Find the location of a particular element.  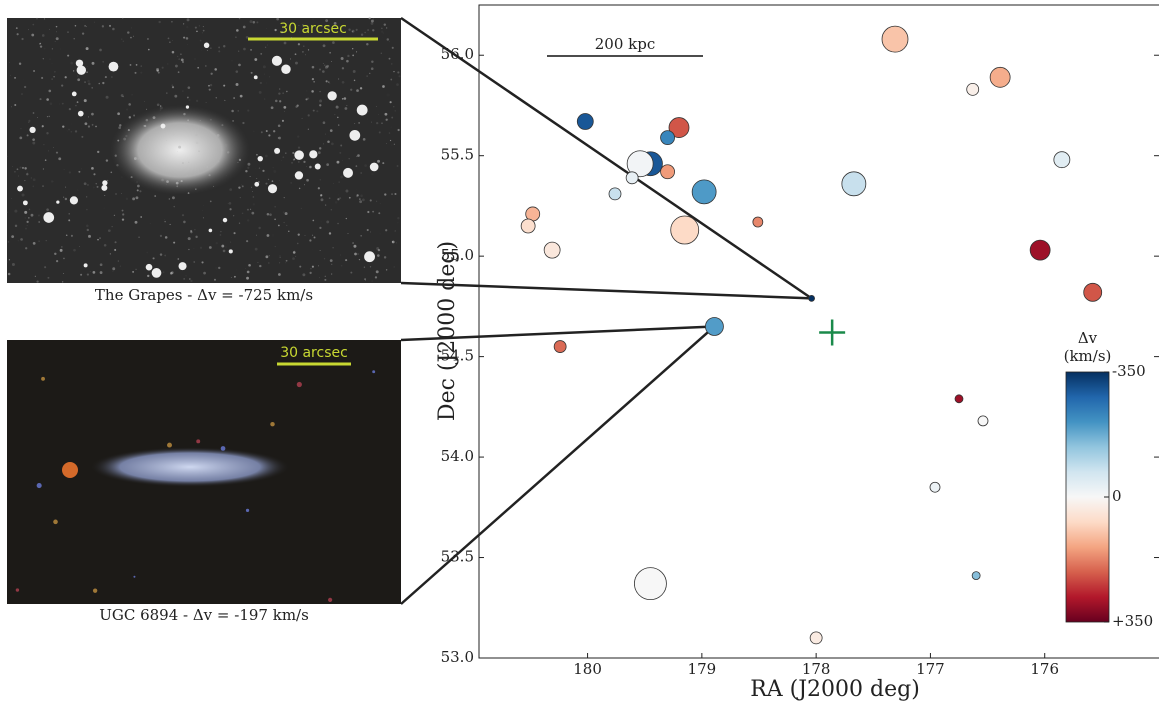

x-tick-label: 177 is located at coordinates (930, 669).